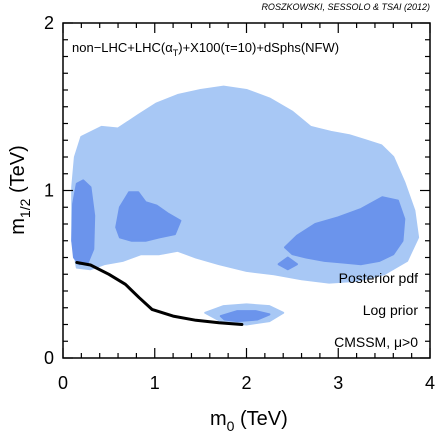 Image resolution: width=436 pixels, height=436 pixels. Describe the element at coordinates (49, 23) in the screenshot. I see `y-tick-label: 2` at that location.